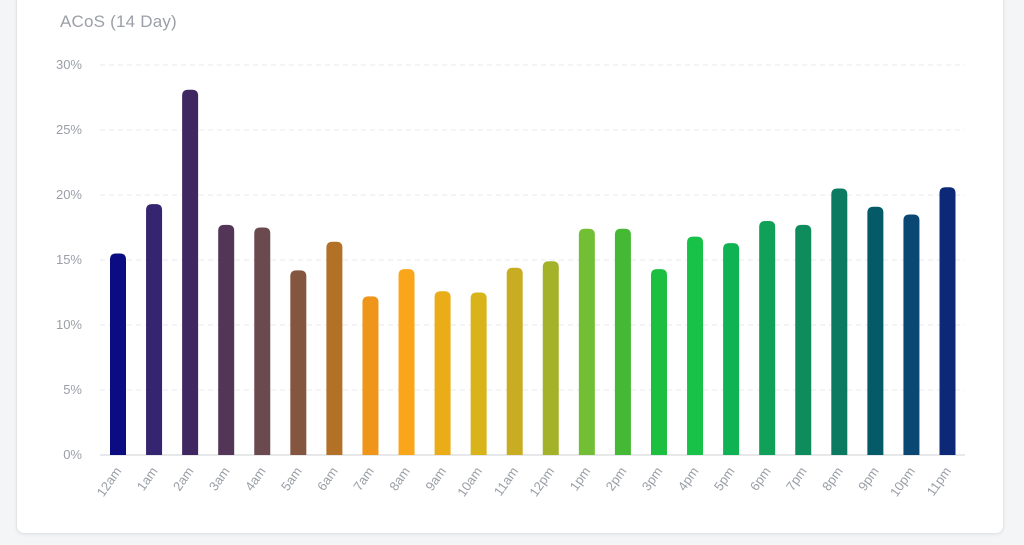 This screenshot has height=545, width=1024. I want to click on y-tick-label: 15%, so click(69, 259).